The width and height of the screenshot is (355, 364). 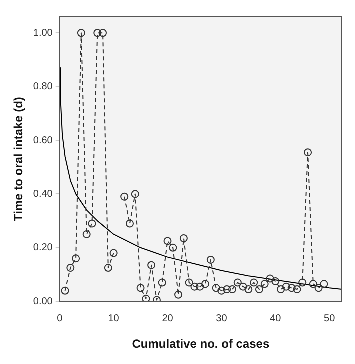 I want to click on y-tick-label: 0.80, so click(x=43, y=87).